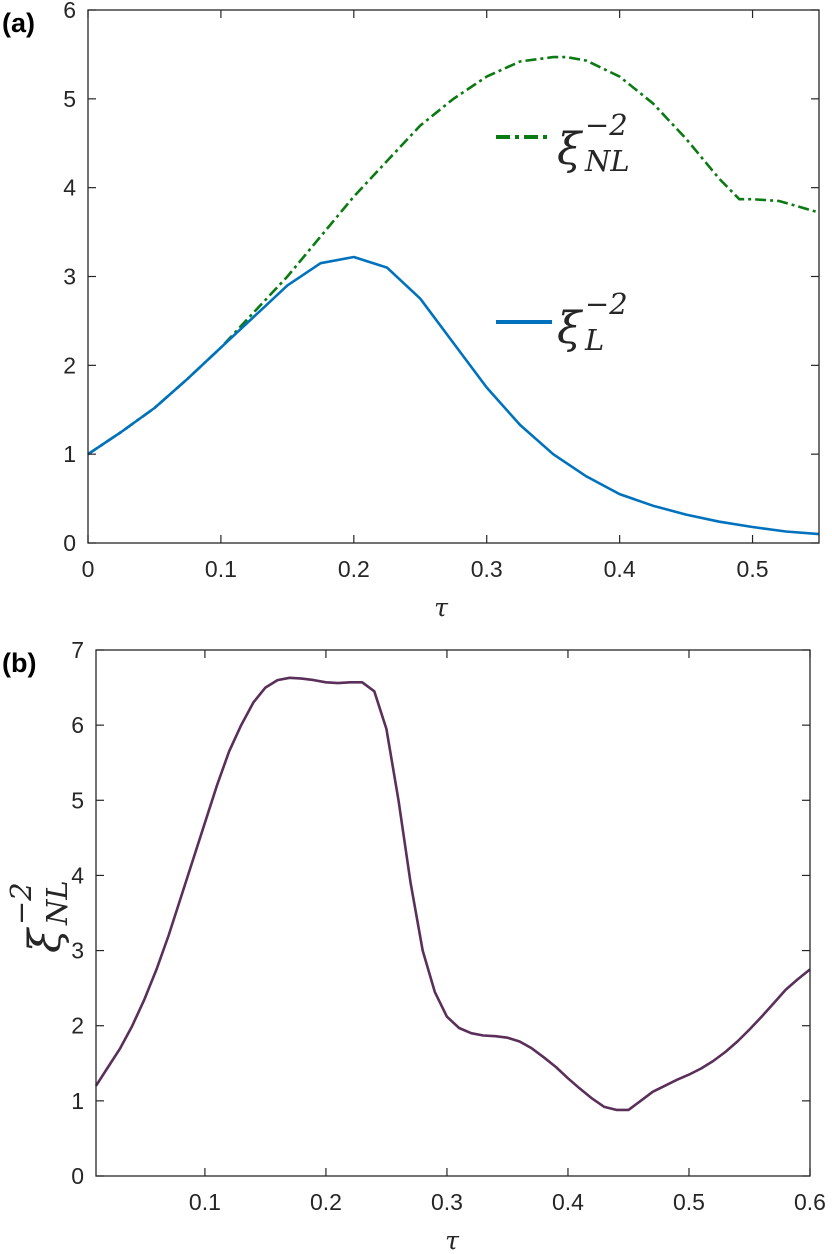  Describe the element at coordinates (689, 1202) in the screenshot. I see `panel-b-xtick-label: 0.5` at that location.